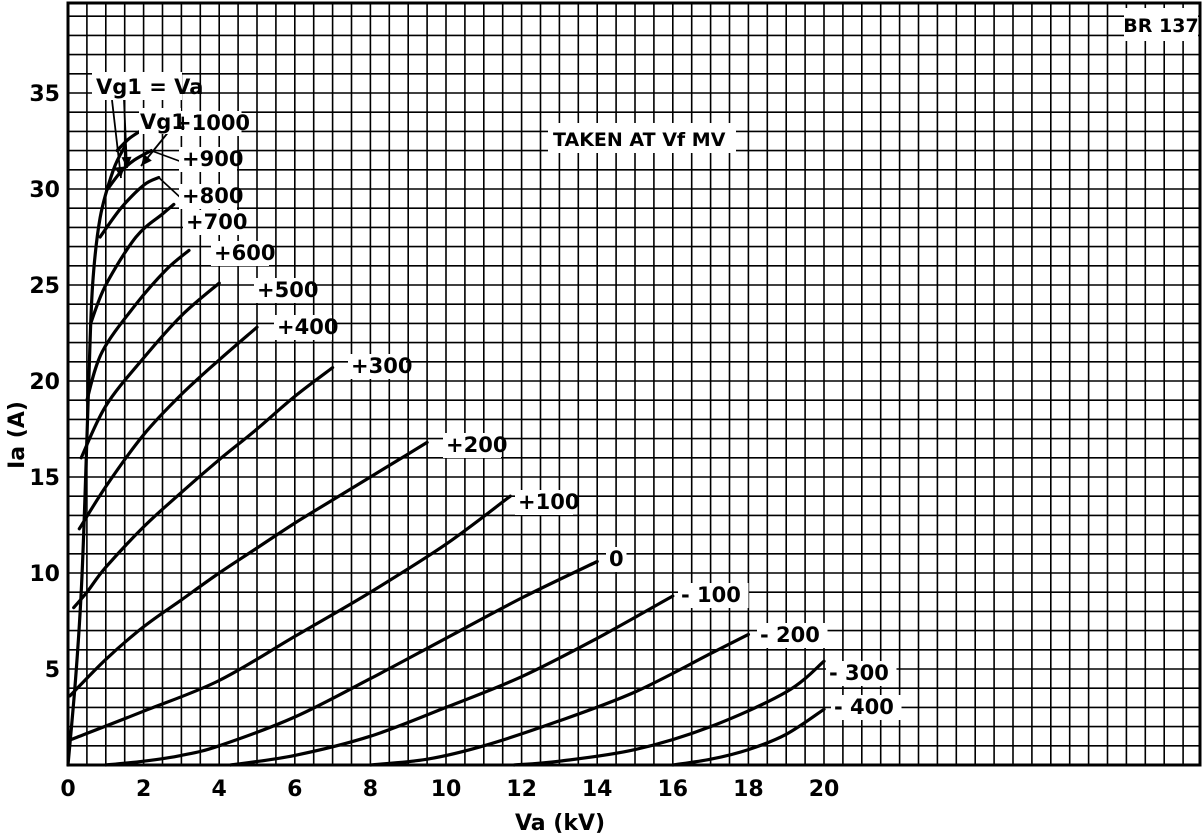 Image resolution: width=1203 pixels, height=840 pixels. I want to click on boundary-curve, so click(96, 456).